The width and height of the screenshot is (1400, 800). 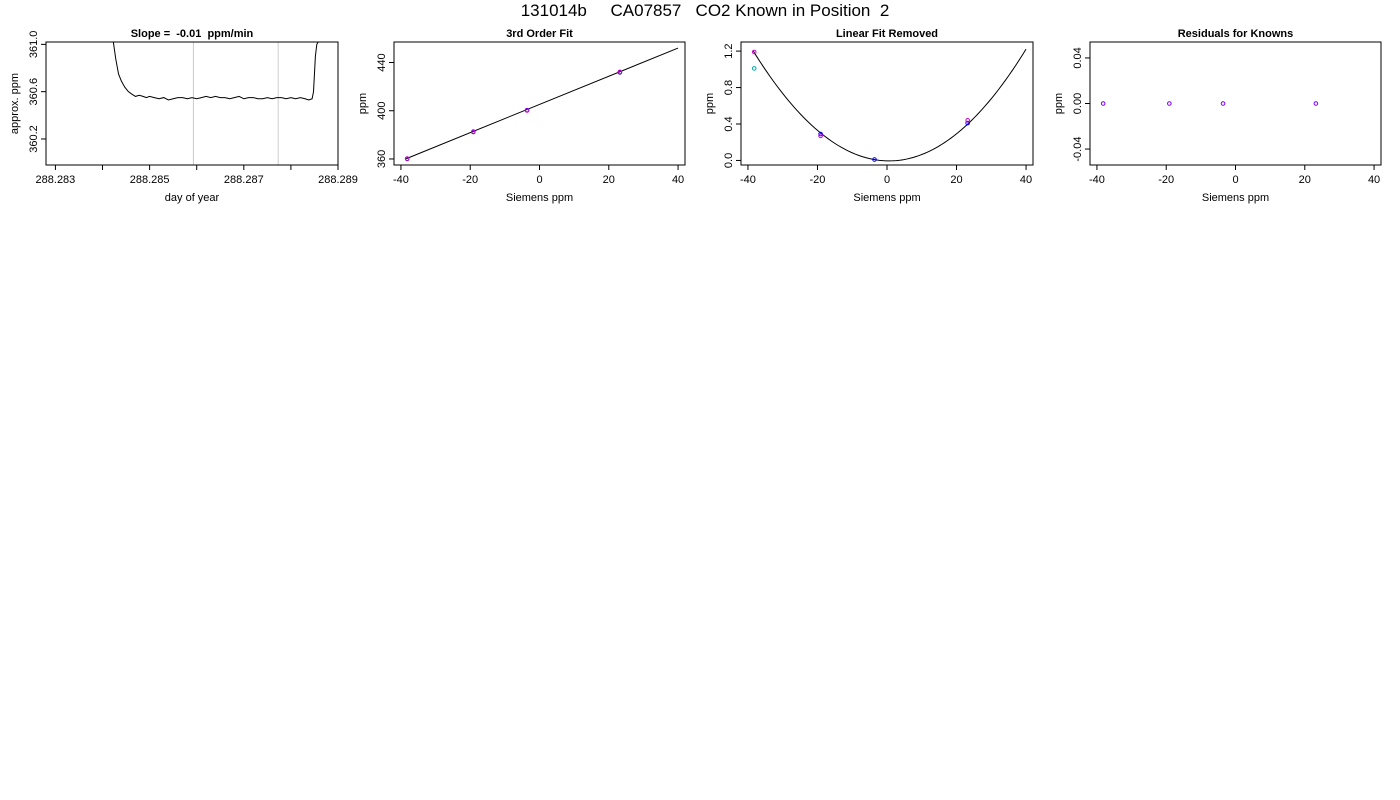 What do you see at coordinates (34, 92) in the screenshot?
I see `y-tick-label: 360.6` at bounding box center [34, 92].